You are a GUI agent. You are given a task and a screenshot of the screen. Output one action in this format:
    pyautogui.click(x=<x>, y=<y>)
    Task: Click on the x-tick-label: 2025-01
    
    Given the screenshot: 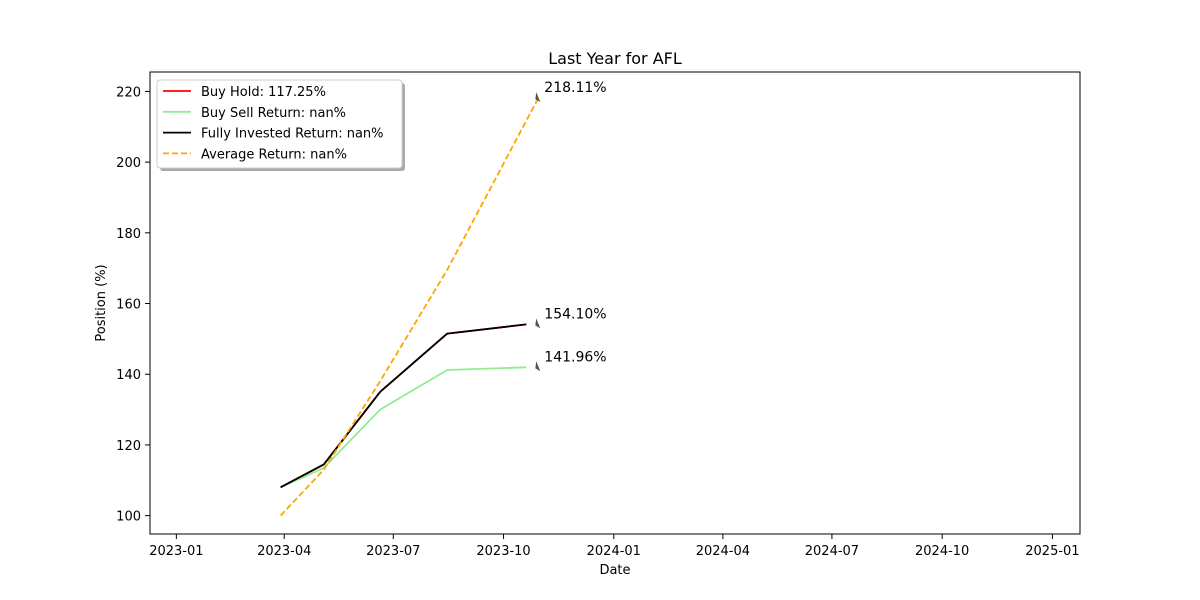 What is the action you would take?
    pyautogui.click(x=1052, y=551)
    